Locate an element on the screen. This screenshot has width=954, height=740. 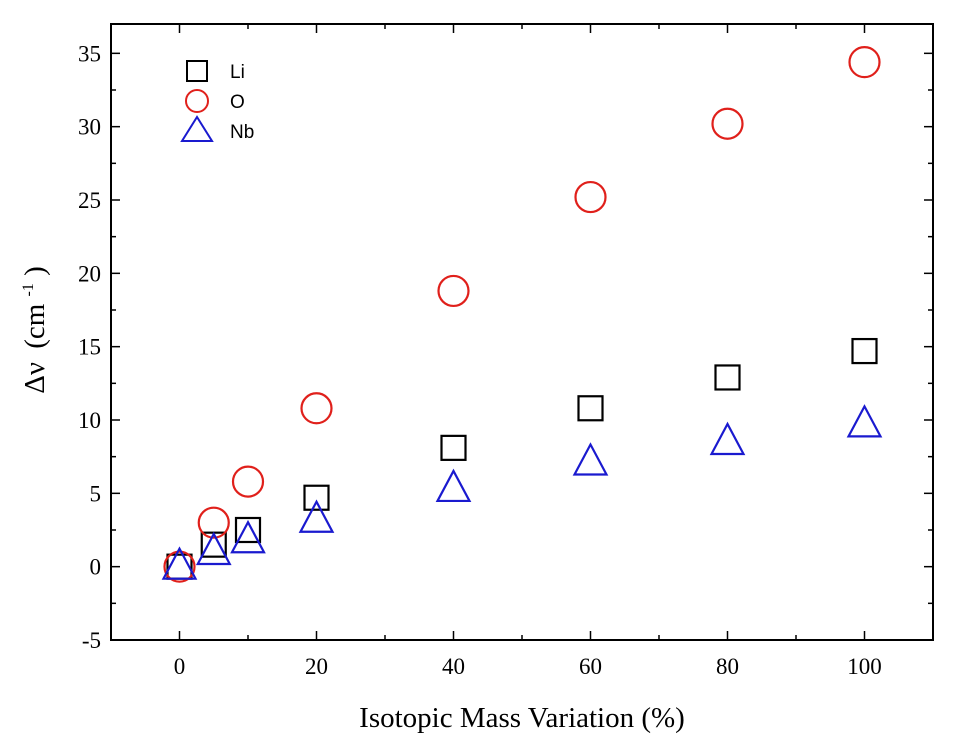
y-tick-label: 0 is located at coordinates (96, 567).